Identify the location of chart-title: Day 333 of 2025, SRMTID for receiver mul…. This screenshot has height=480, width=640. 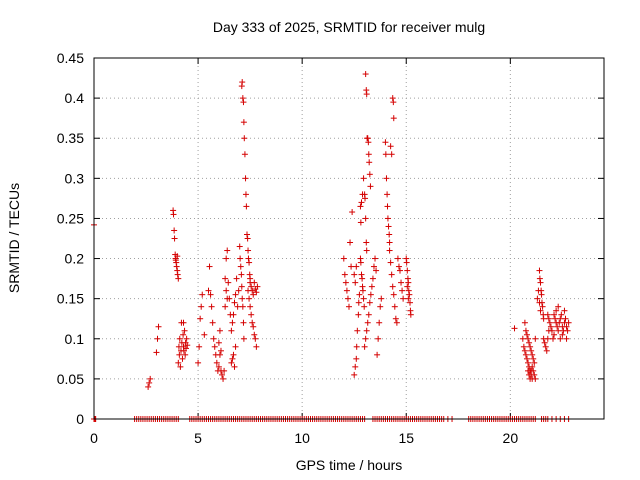
(349, 27).